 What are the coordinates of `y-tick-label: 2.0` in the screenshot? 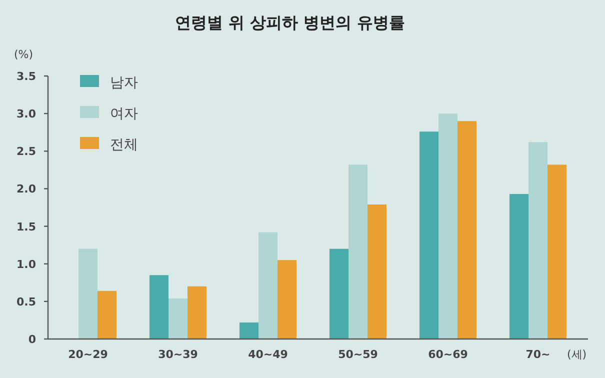 It's located at (26, 189).